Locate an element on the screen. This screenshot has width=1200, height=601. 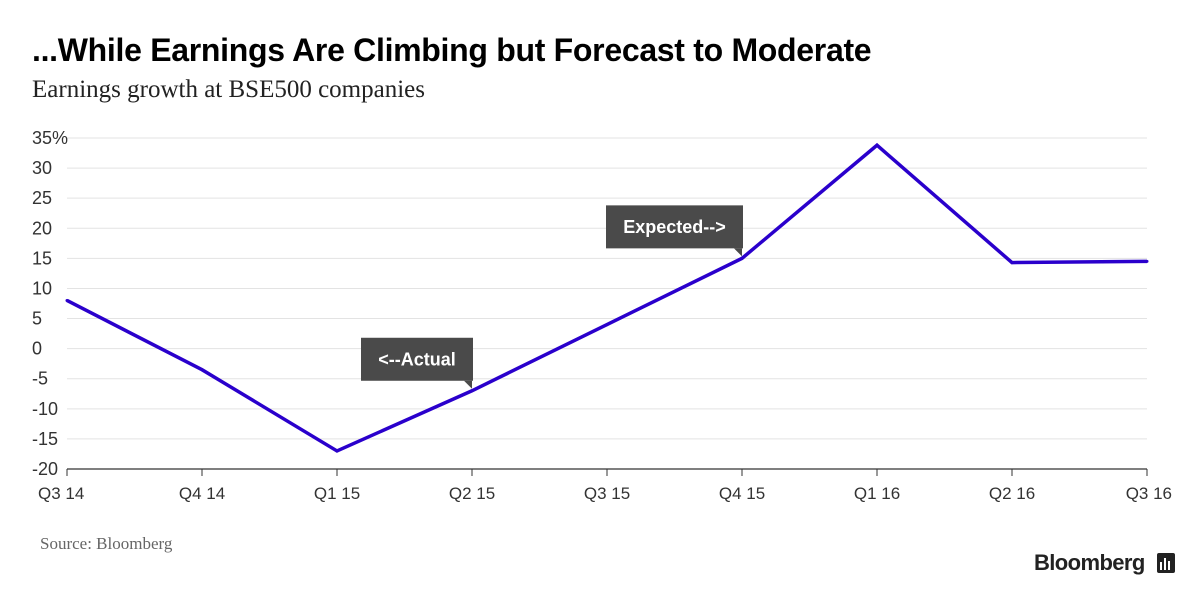
x-tick-label: Q3 14 is located at coordinates (61, 493).